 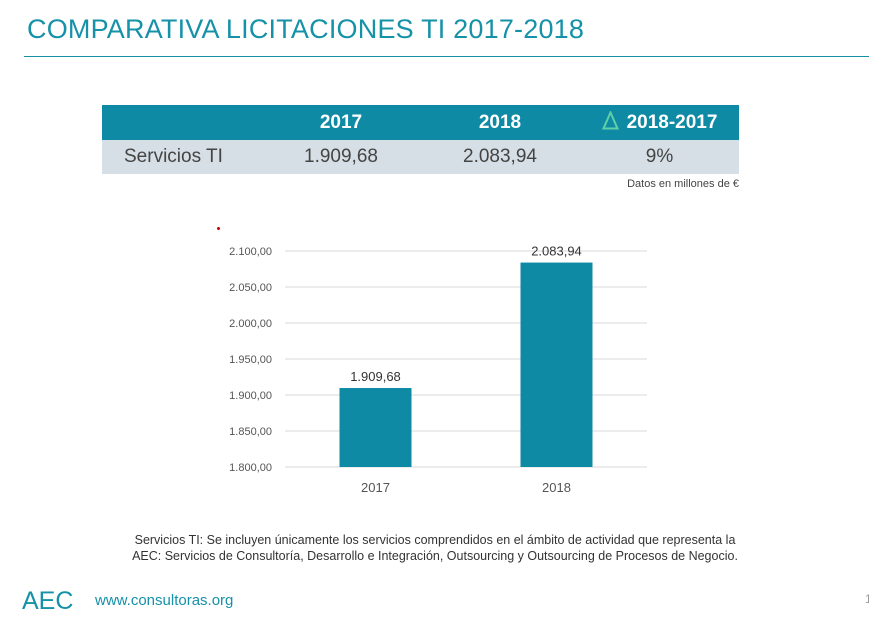 I want to click on summary-header-2017: 2017, so click(x=341, y=122).